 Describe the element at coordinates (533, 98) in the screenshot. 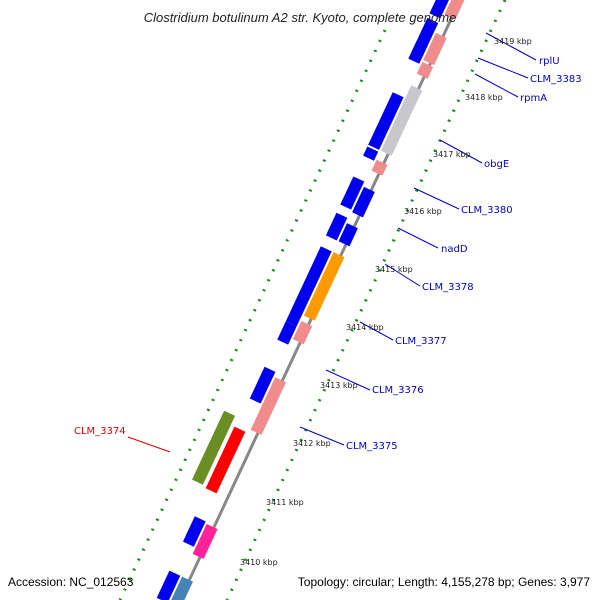

I see `gene-label-rpmA: rpmA` at that location.